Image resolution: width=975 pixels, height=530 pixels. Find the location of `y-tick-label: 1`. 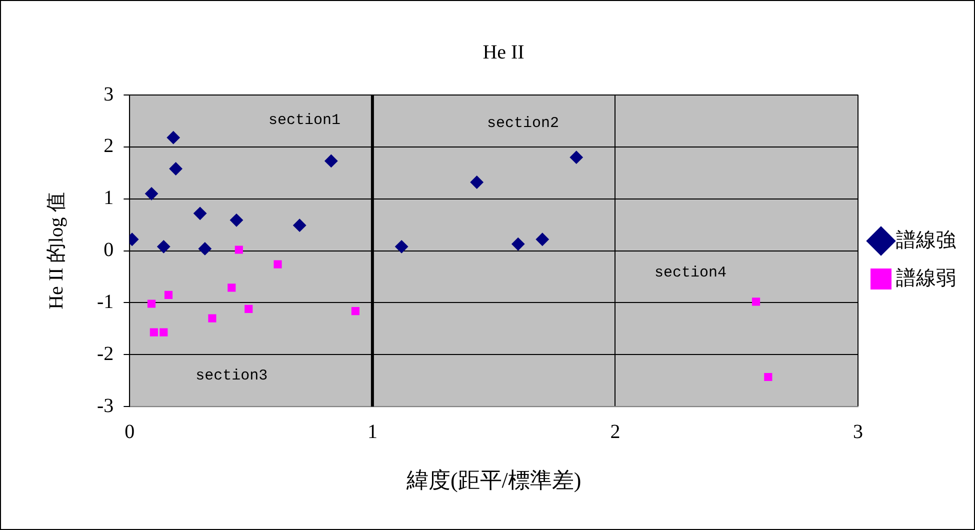

y-tick-label: 1 is located at coordinates (109, 198).